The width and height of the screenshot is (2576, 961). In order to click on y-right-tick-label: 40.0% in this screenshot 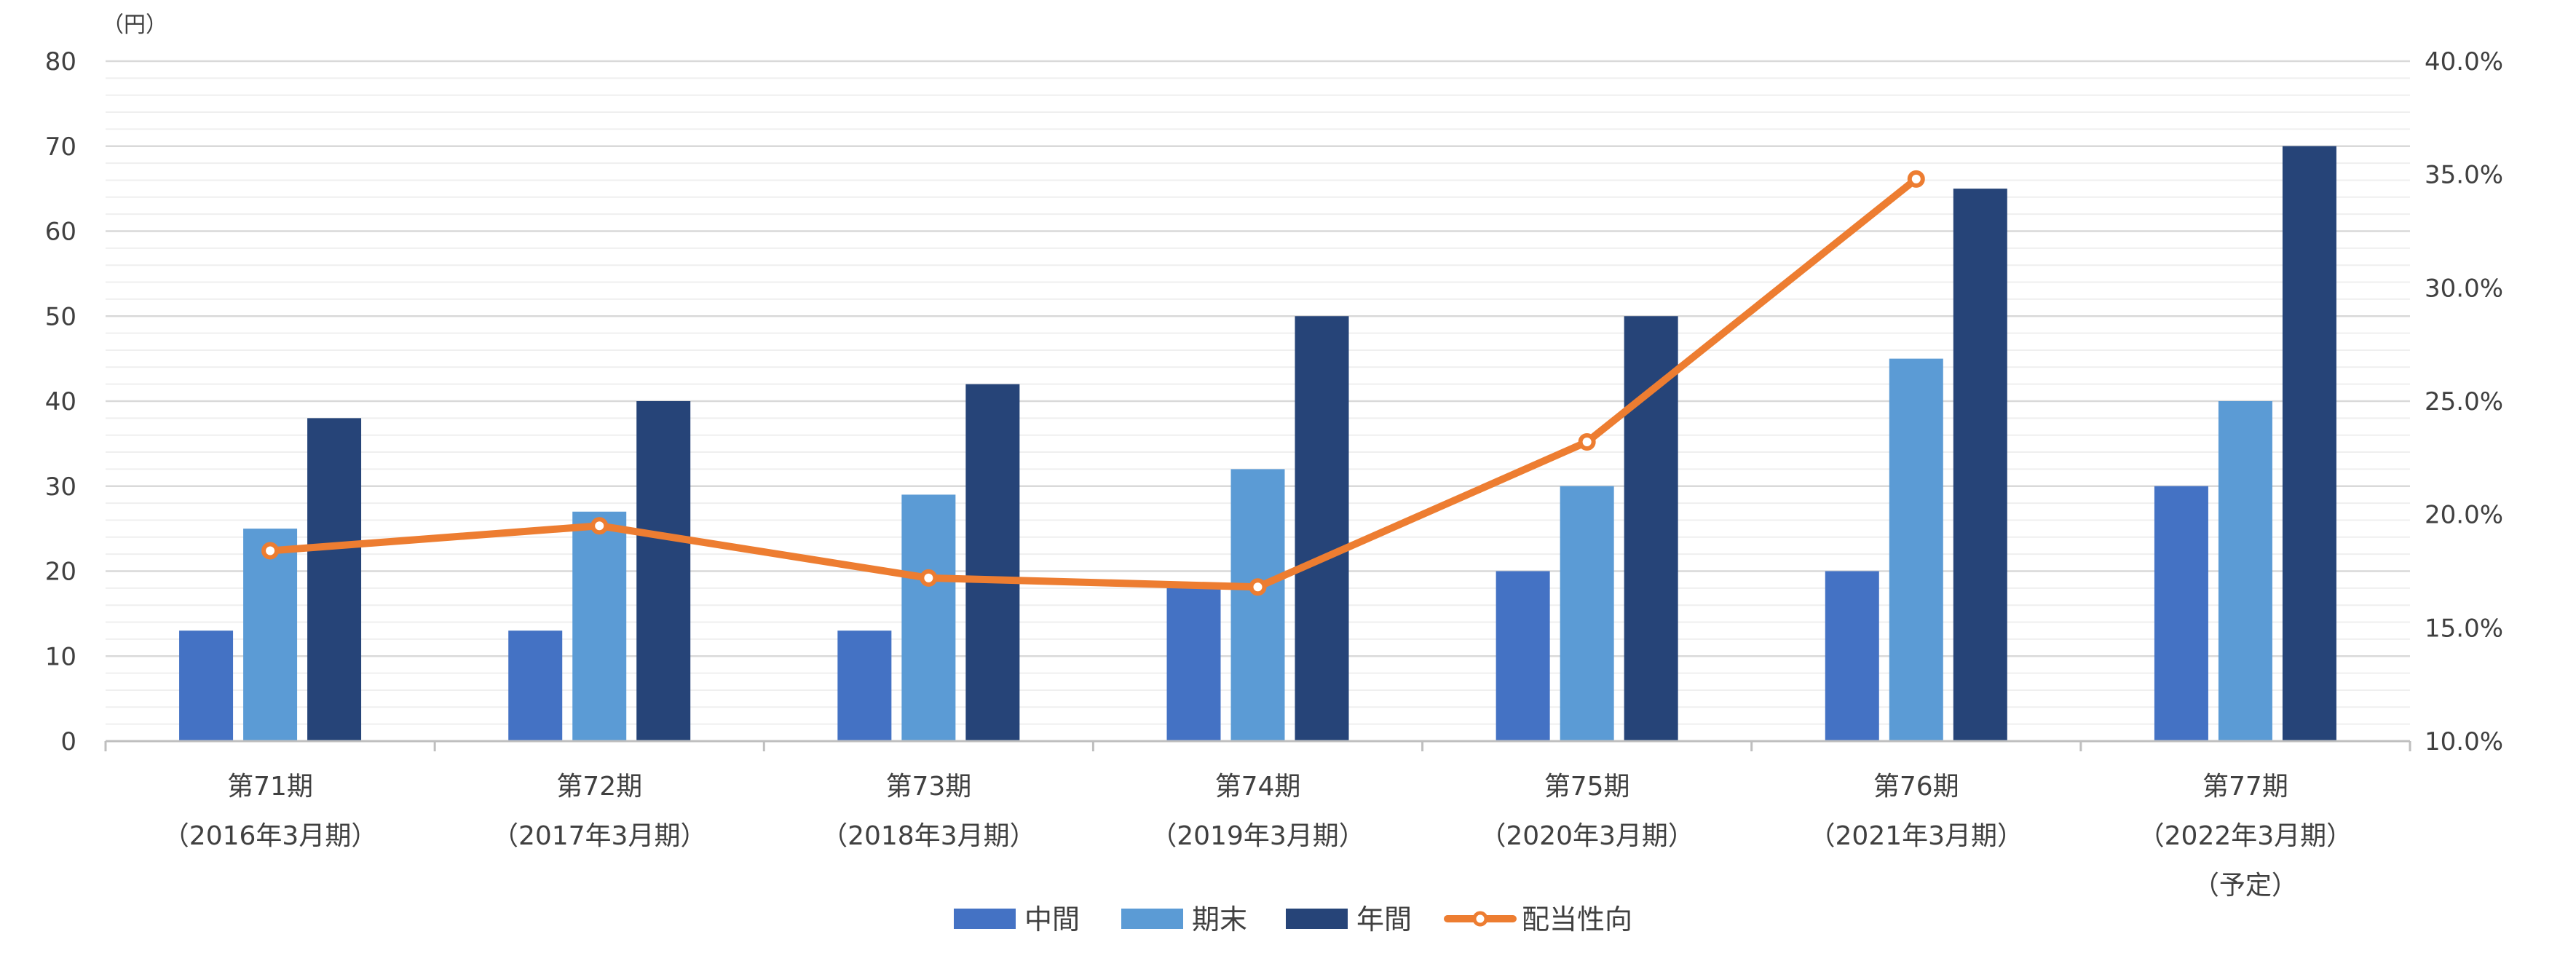, I will do `click(2464, 61)`.